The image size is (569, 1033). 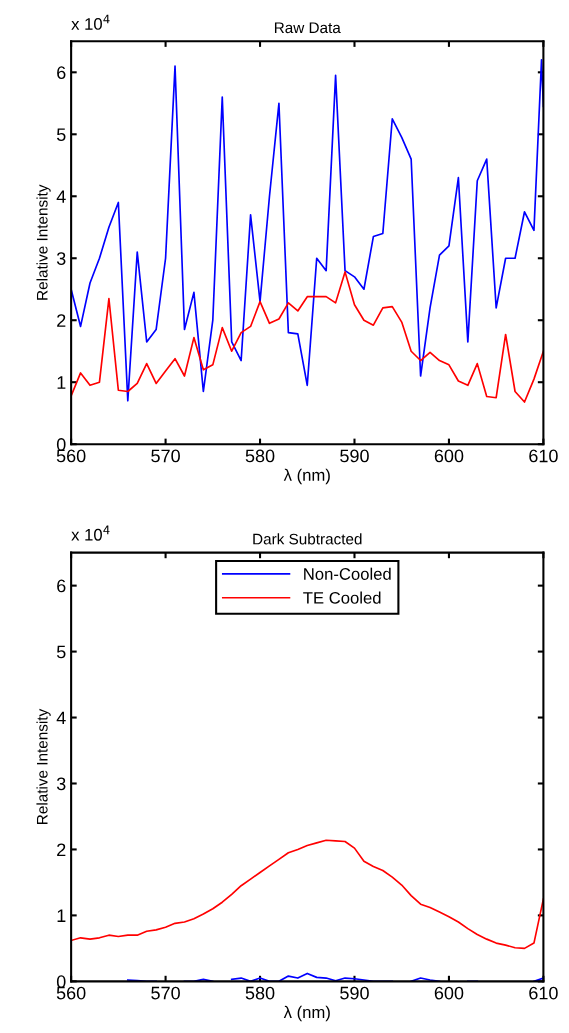 What do you see at coordinates (342, 597) in the screenshot?
I see `legend-label: TE Cooled` at bounding box center [342, 597].